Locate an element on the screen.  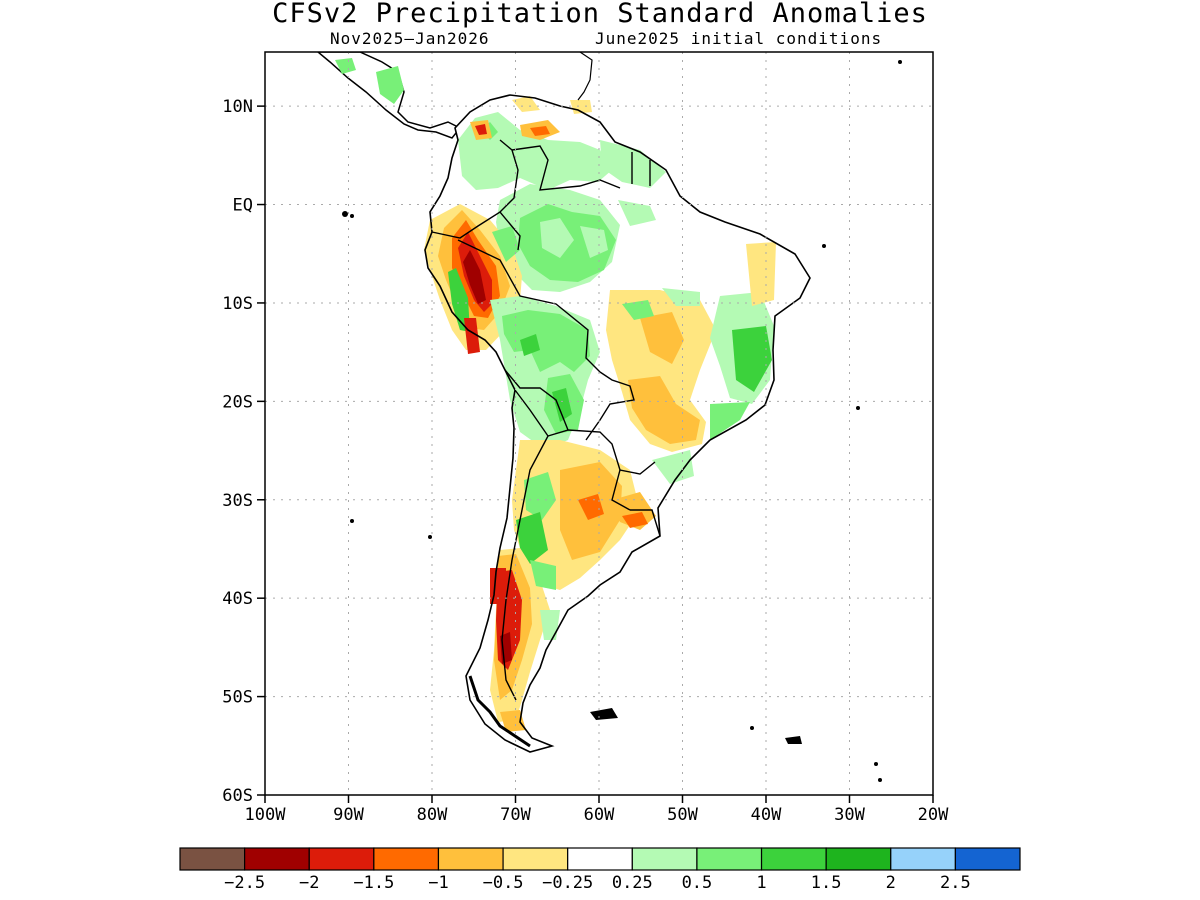
lat-label: 30S is located at coordinates (237, 501).